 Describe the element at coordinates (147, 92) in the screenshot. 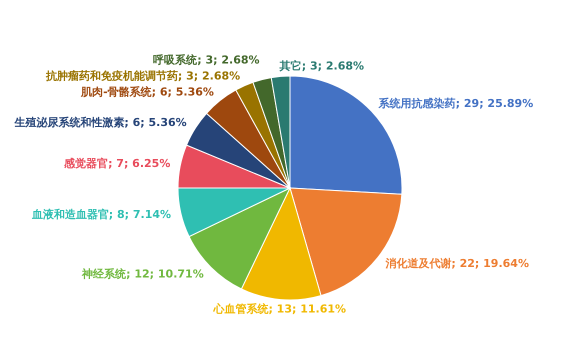

I see `slice-label: 肌肉-骨骼系统; 6; 5.36%` at that location.